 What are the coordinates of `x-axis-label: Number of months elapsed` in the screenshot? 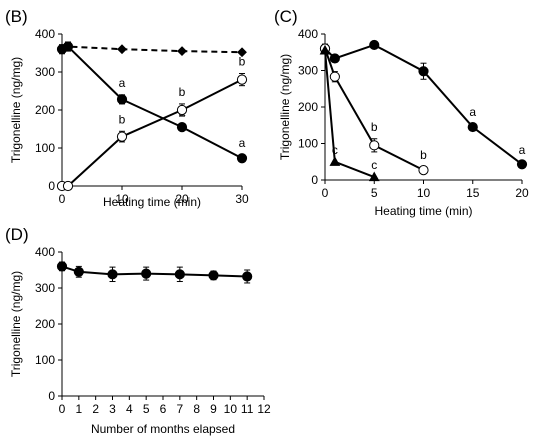 It's located at (163, 429).